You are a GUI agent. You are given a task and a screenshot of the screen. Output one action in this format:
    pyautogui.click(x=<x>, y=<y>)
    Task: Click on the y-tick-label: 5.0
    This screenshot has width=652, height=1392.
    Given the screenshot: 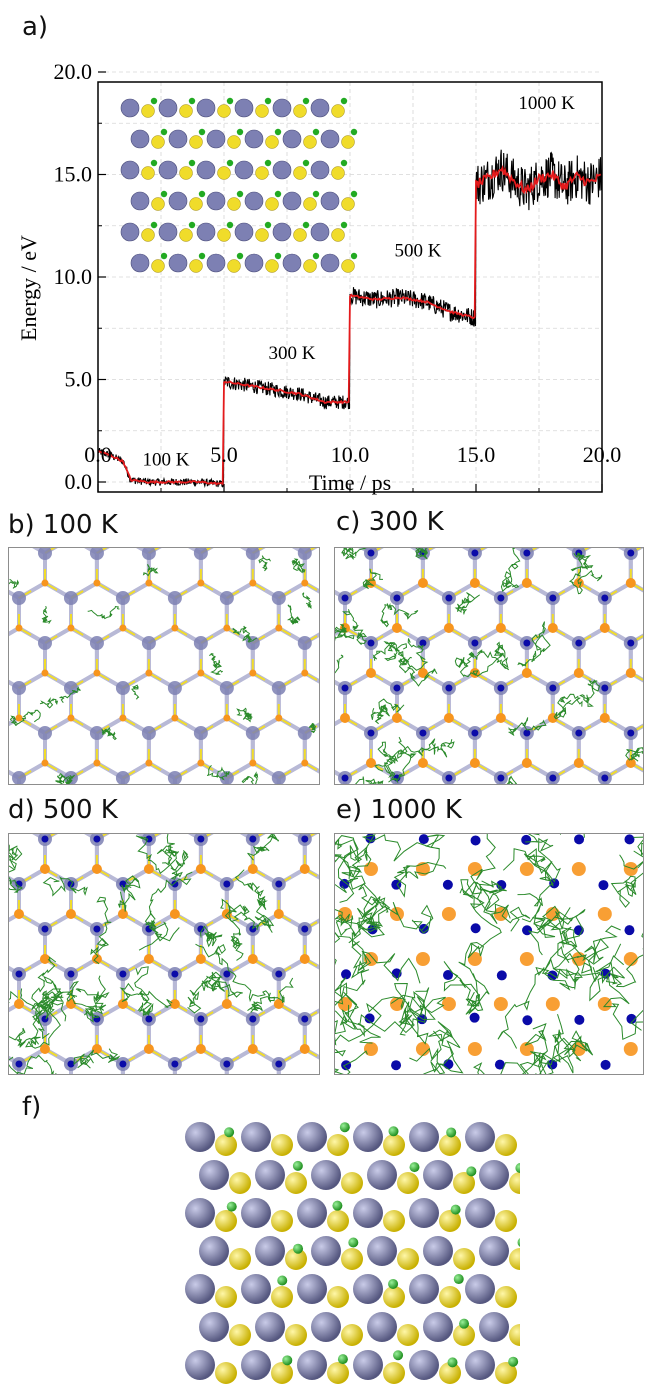 What is the action you would take?
    pyautogui.click(x=79, y=379)
    